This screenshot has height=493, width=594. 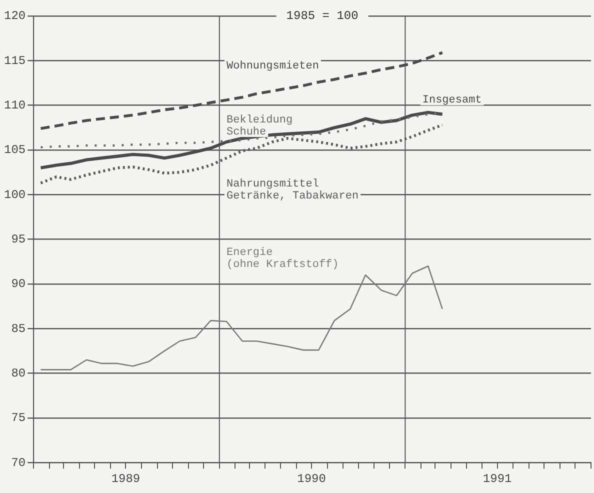 I want to click on y-tick-label: 110, so click(x=15, y=105).